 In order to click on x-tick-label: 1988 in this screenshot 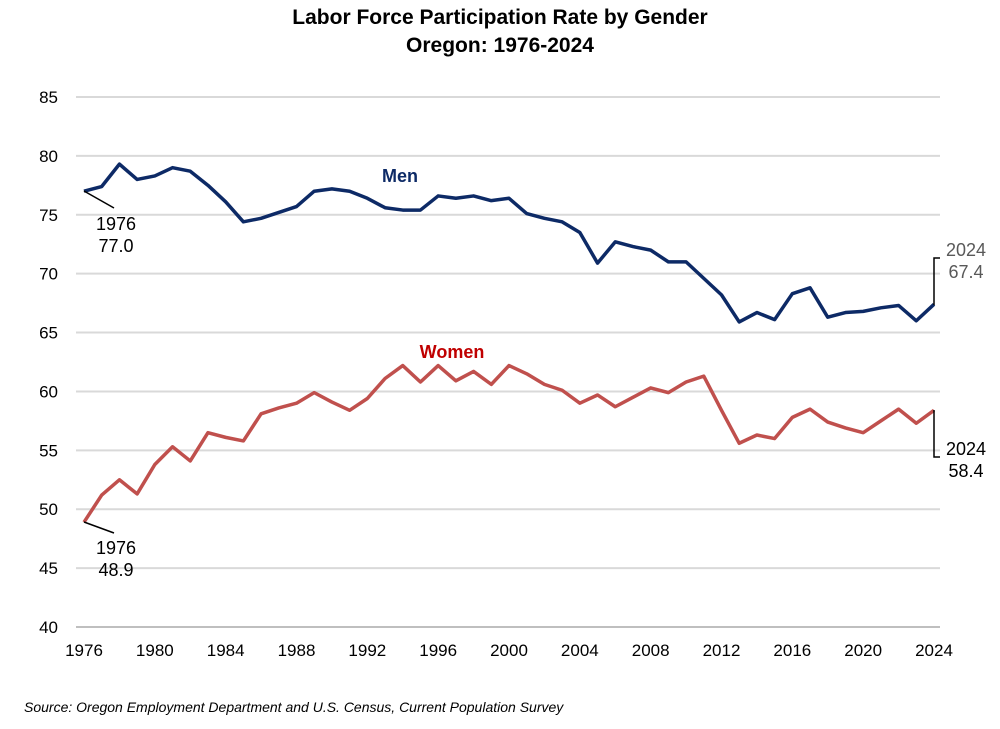, I will do `click(297, 650)`.